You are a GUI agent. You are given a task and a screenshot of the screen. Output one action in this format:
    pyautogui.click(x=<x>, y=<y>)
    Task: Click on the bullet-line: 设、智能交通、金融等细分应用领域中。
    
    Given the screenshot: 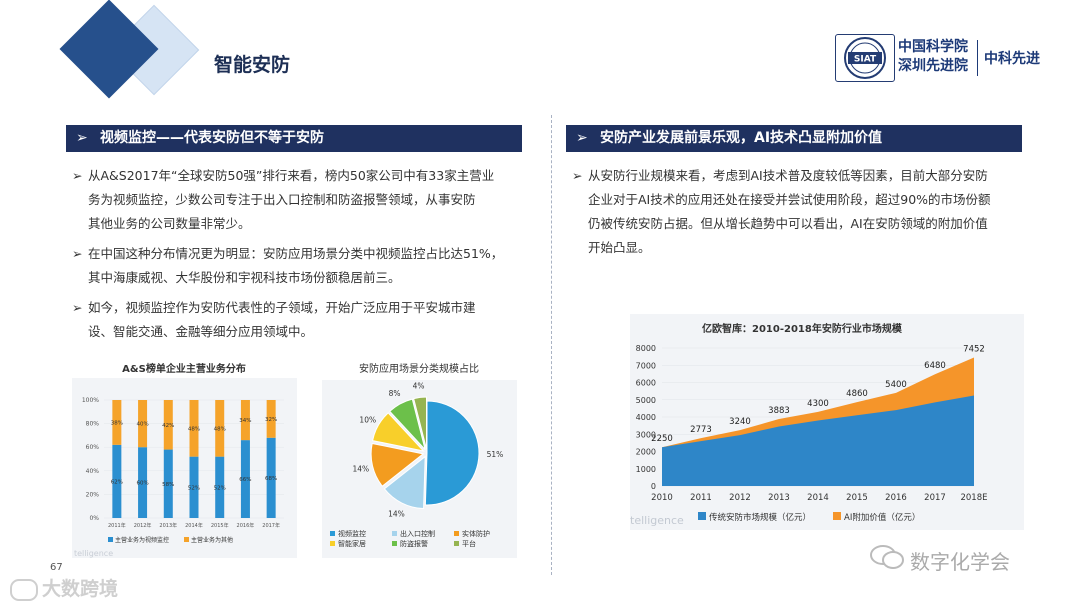 What is the action you would take?
    pyautogui.click(x=201, y=331)
    